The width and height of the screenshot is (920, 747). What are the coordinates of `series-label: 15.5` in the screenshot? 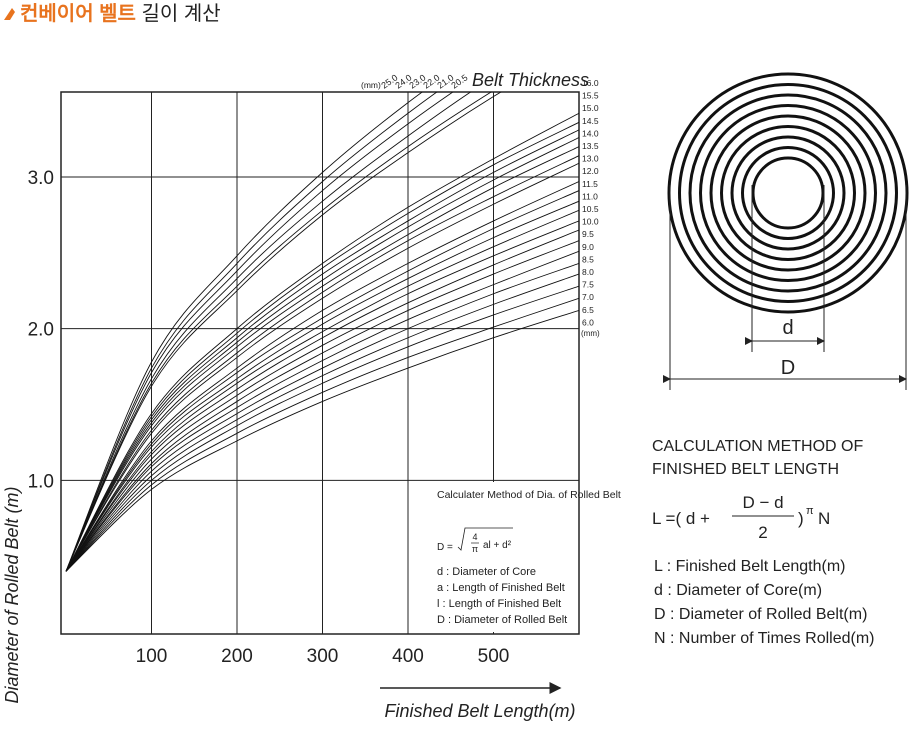 It's located at (590, 96).